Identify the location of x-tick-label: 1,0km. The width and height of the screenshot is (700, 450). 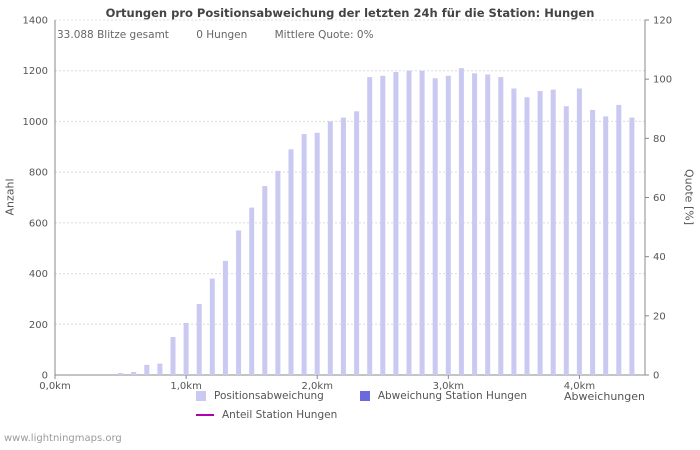
(185, 386).